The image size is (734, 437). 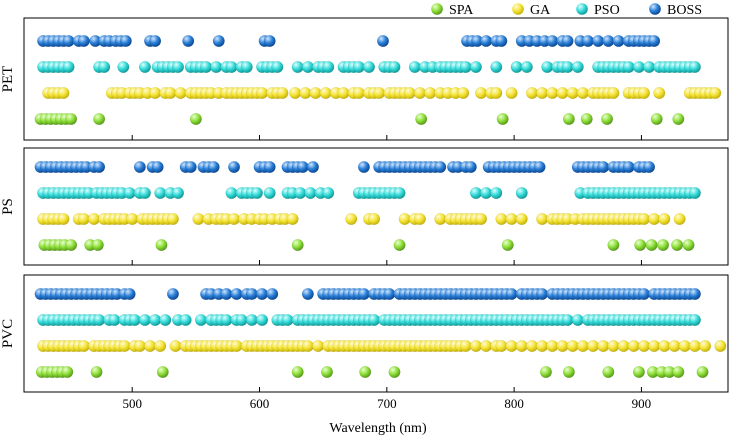 What do you see at coordinates (540, 10) in the screenshot?
I see `legend-label: GA` at bounding box center [540, 10].